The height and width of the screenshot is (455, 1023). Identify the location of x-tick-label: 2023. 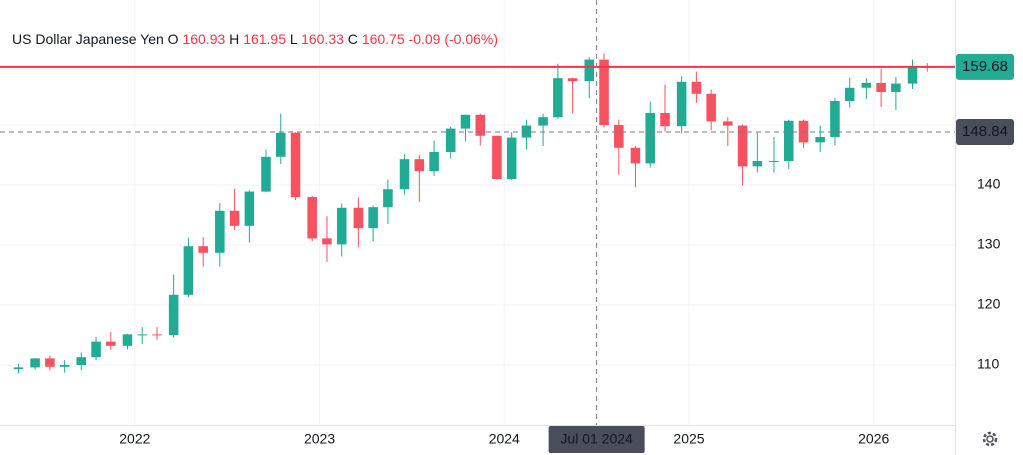
(319, 439).